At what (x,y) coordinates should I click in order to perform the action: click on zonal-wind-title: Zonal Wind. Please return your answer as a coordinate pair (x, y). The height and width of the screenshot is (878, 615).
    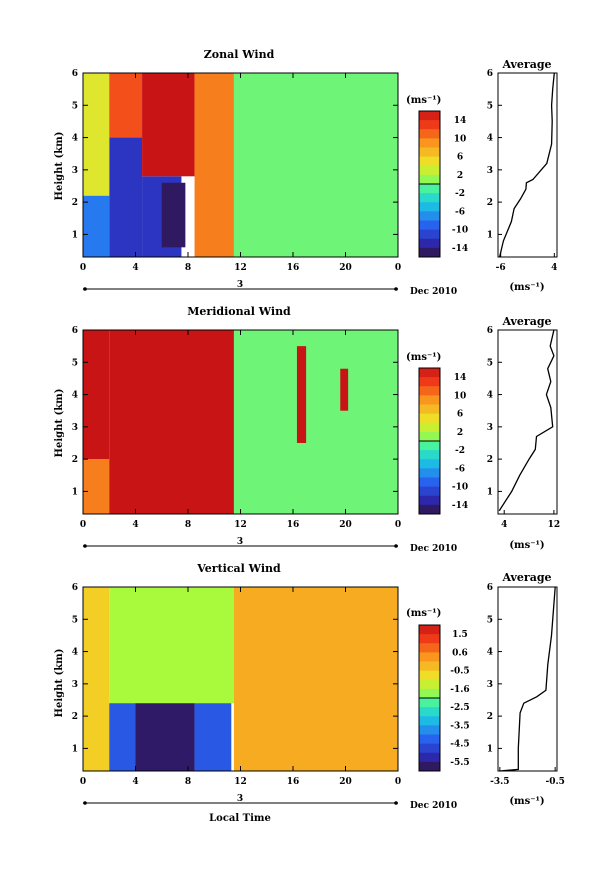
    Looking at the image, I should click on (239, 54).